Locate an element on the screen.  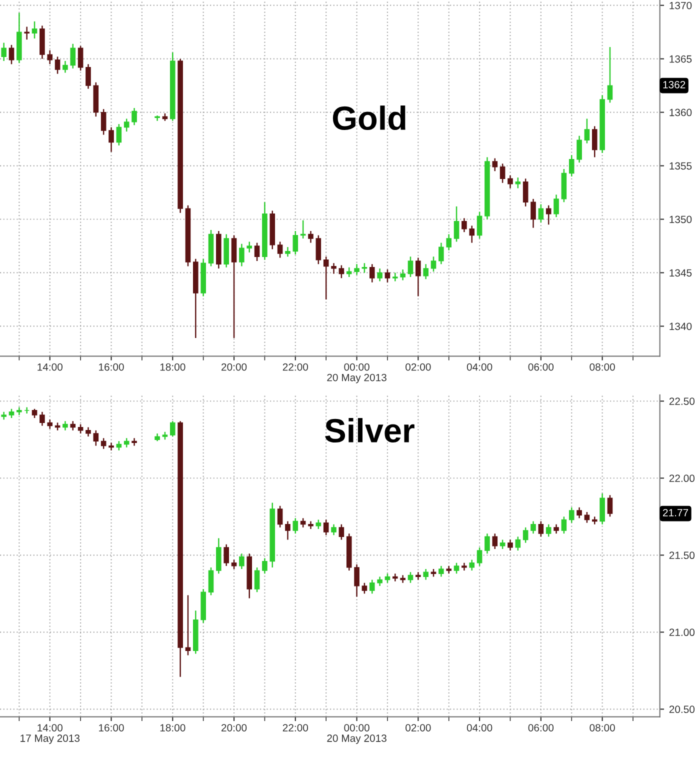
x-tick-label: 00:00 20 May 2013 is located at coordinates (356, 734).